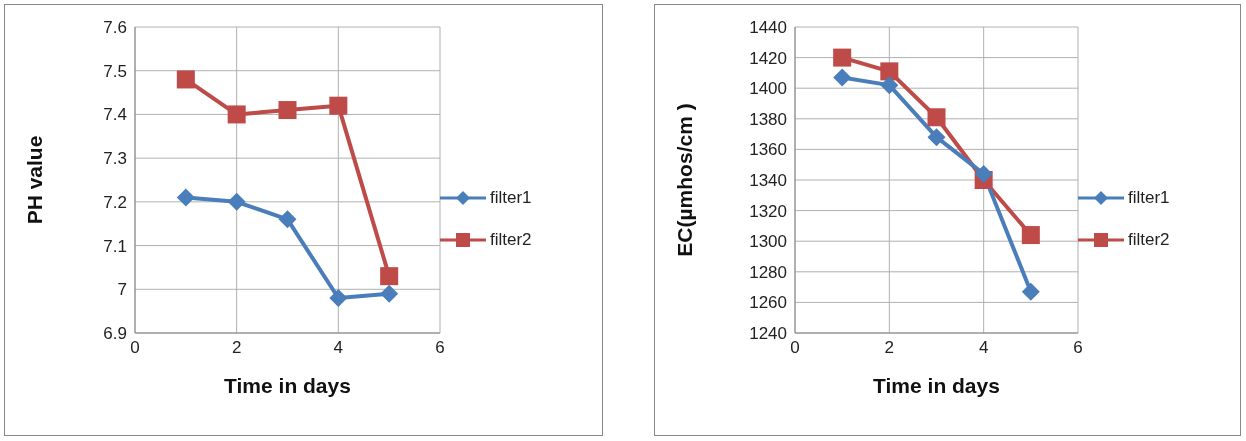 The height and width of the screenshot is (441, 1246). I want to click on y-tick-label: 1420, so click(768, 58).